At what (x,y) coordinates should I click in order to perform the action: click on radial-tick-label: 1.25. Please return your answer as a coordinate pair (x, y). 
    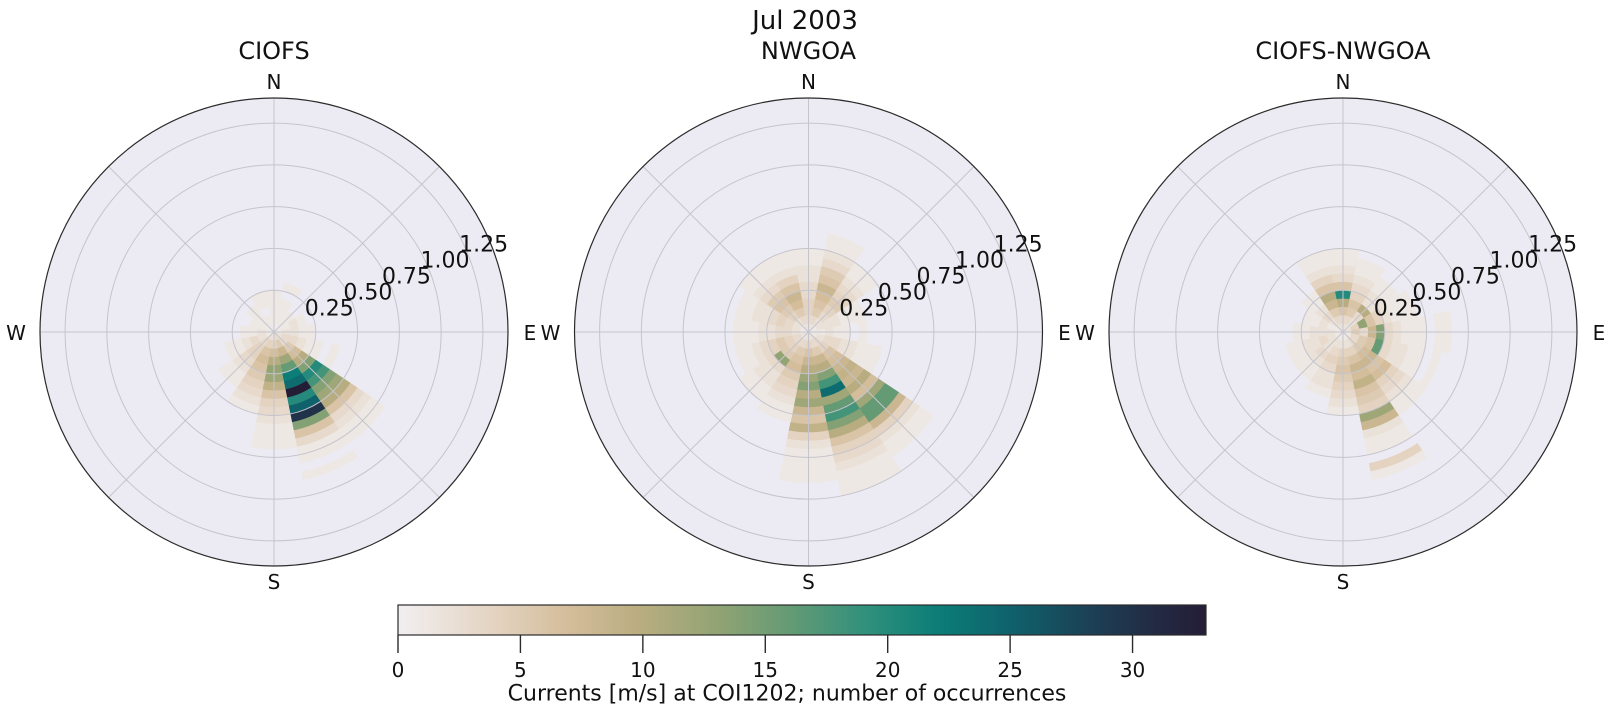
    Looking at the image, I should click on (483, 245).